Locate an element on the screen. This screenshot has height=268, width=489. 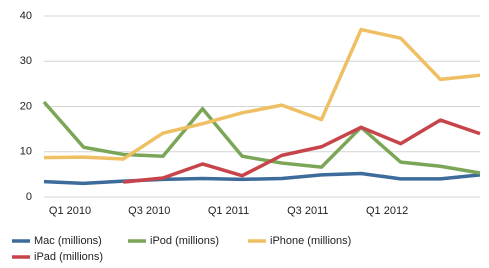
x-tick-label: Q3 2011 is located at coordinates (307, 211).